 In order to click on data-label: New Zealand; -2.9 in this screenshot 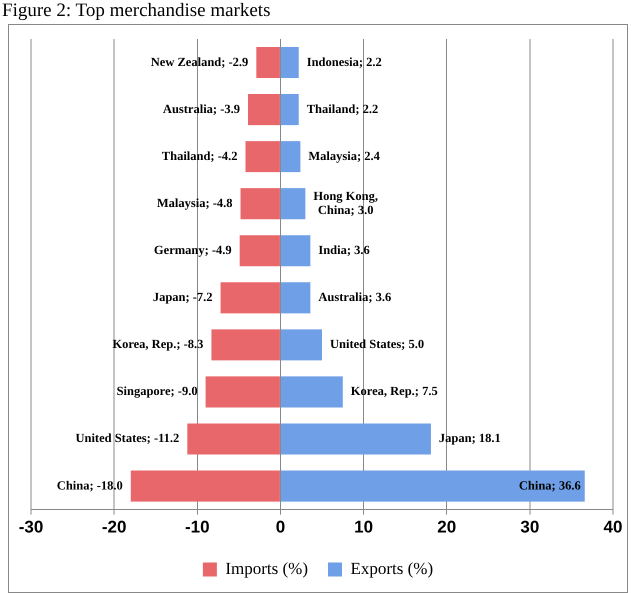, I will do `click(199, 61)`.